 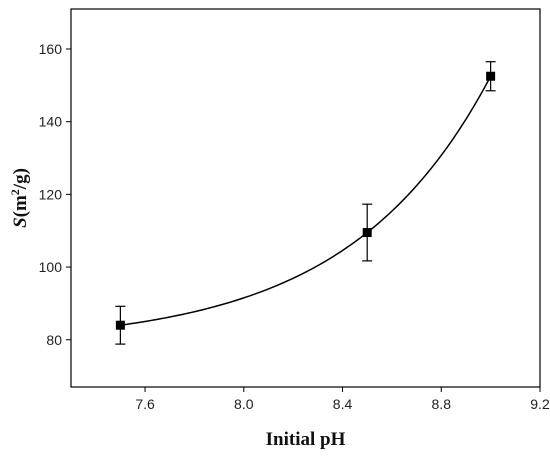 What do you see at coordinates (51, 49) in the screenshot?
I see `y-tick-label: 160` at bounding box center [51, 49].